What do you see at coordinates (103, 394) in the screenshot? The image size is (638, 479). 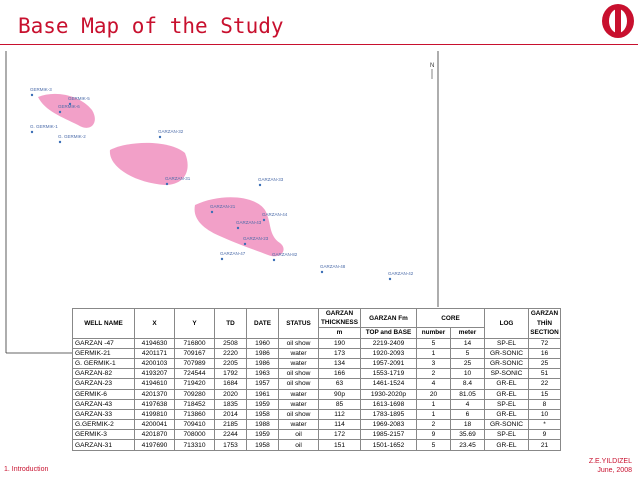 I see `table-cell: GERMIK-6` at bounding box center [103, 394].